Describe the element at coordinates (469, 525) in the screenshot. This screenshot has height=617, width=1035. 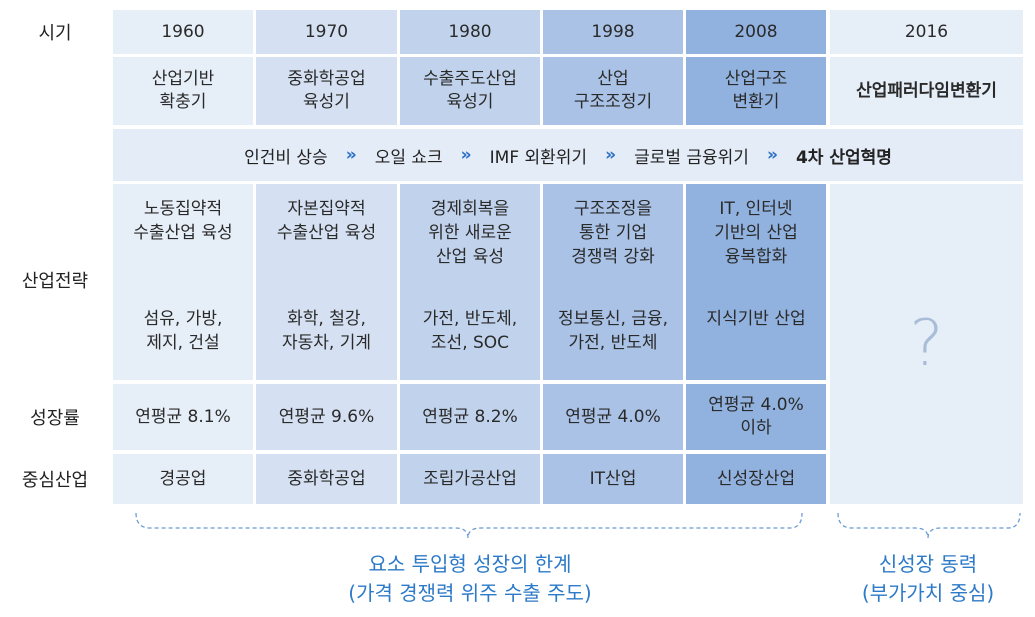
I see `left-brace` at that location.